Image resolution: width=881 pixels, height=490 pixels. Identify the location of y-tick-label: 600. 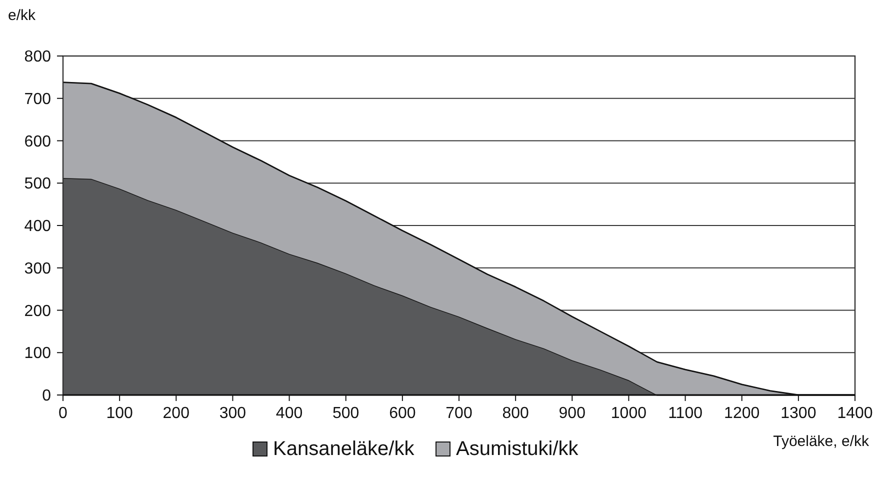
(38, 141).